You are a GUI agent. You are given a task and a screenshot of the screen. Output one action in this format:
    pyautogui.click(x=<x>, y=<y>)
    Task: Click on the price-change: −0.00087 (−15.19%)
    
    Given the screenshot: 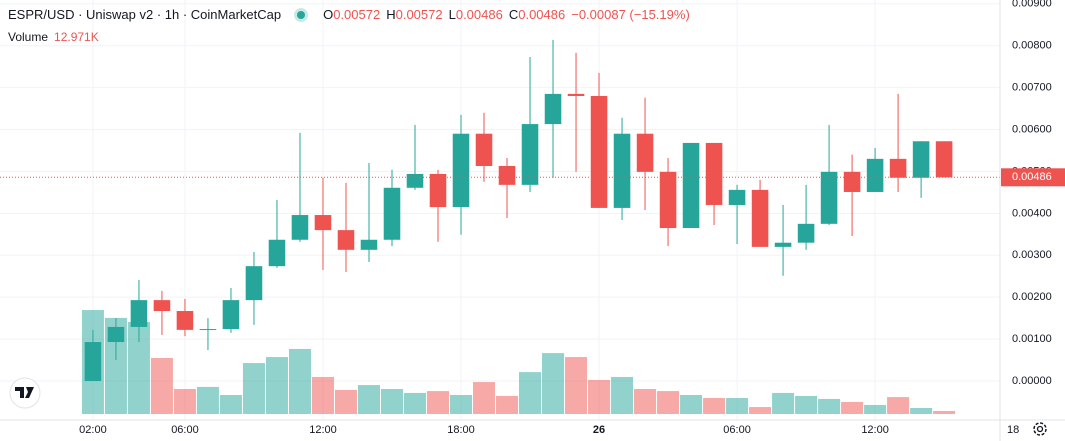 What is the action you would take?
    pyautogui.click(x=630, y=14)
    